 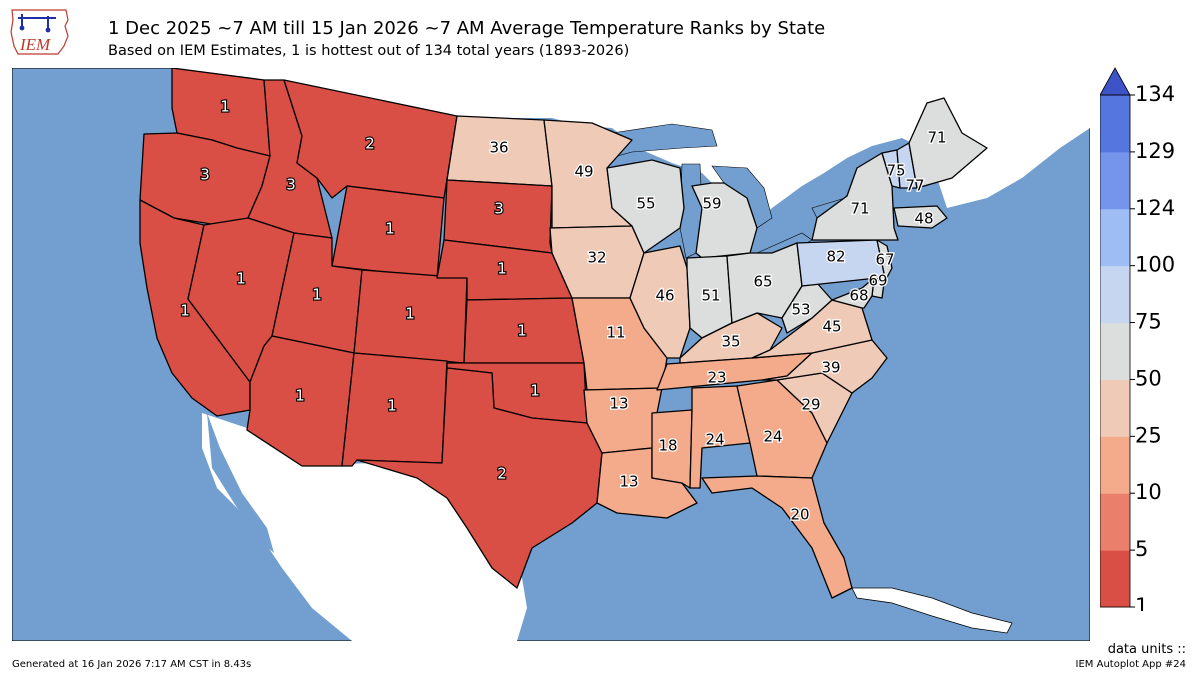 What do you see at coordinates (830, 368) in the screenshot?
I see `rank-label-nc: 39` at bounding box center [830, 368].